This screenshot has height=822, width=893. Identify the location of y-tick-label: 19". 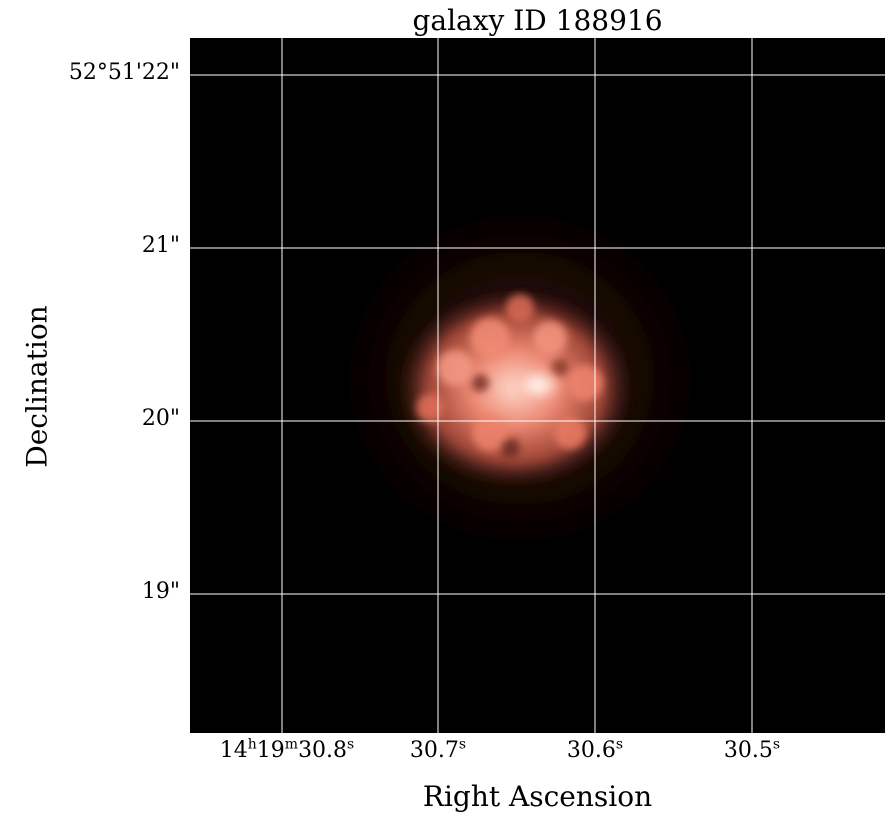
(160, 591).